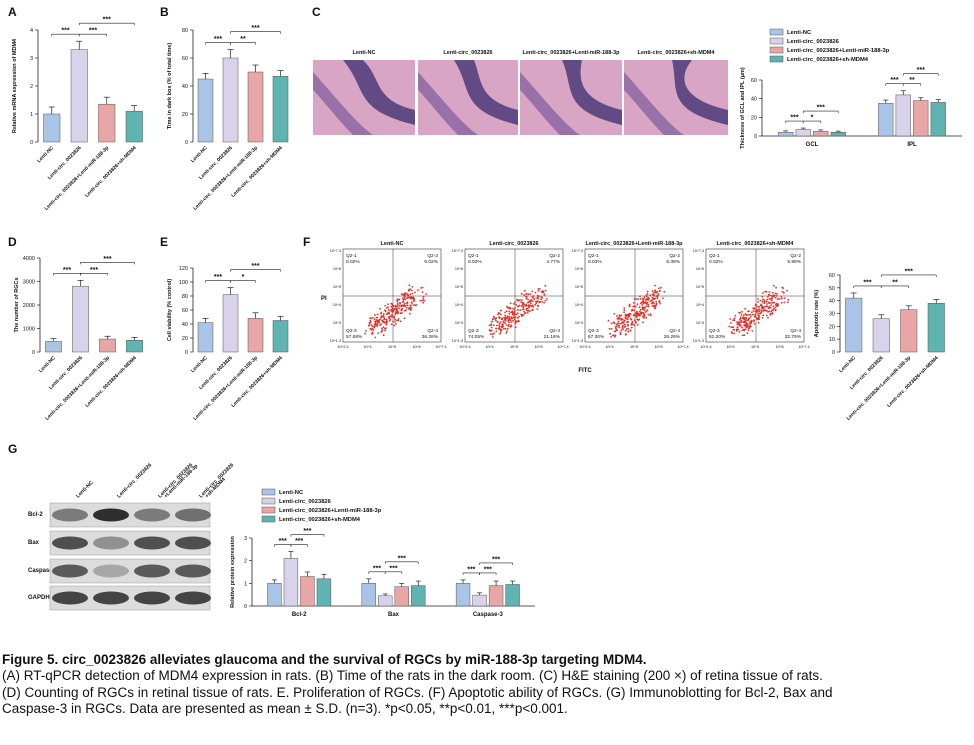 The height and width of the screenshot is (745, 974). Describe the element at coordinates (394, 615) in the screenshot. I see `x-tick-label: Bax` at that location.